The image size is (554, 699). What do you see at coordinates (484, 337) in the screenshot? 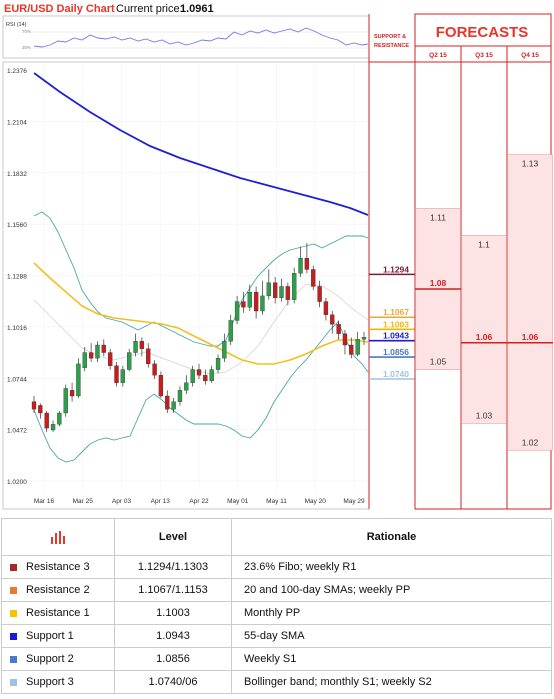
I see `forecast-avg-label: 1.06` at bounding box center [484, 337].